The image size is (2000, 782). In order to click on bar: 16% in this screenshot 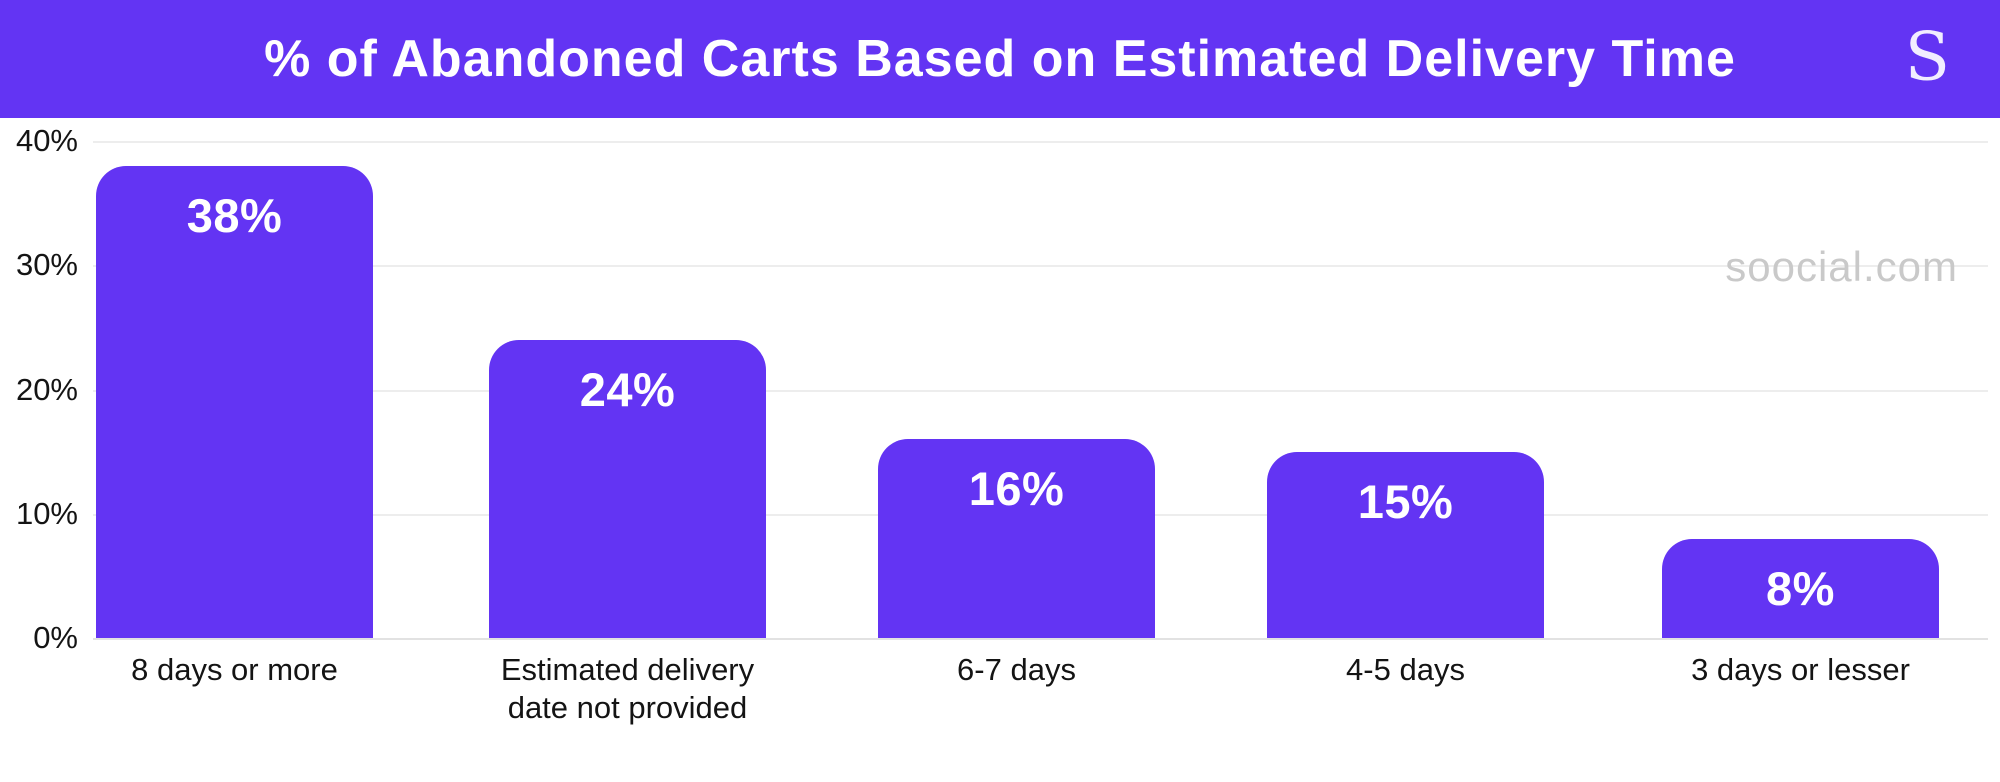, I will do `click(1016, 538)`.